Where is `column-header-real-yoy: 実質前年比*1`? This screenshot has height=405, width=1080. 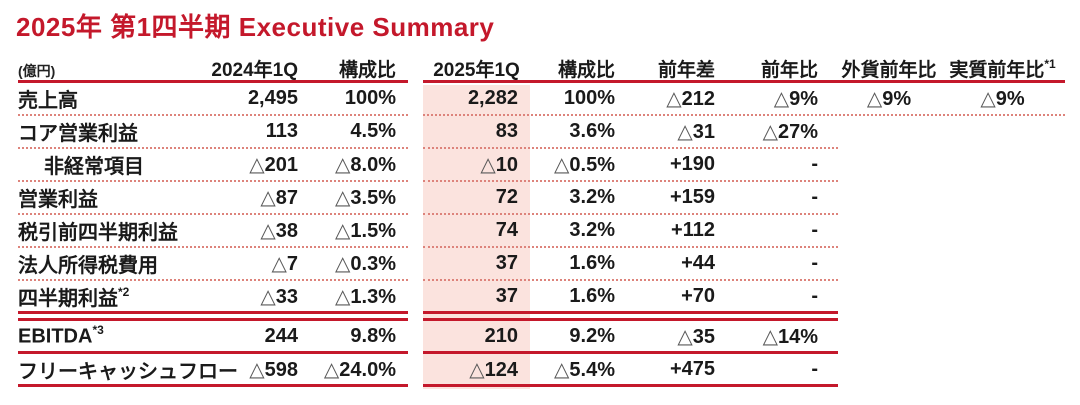 column-header-real-yoy: 実質前年比*1 is located at coordinates (1002, 68).